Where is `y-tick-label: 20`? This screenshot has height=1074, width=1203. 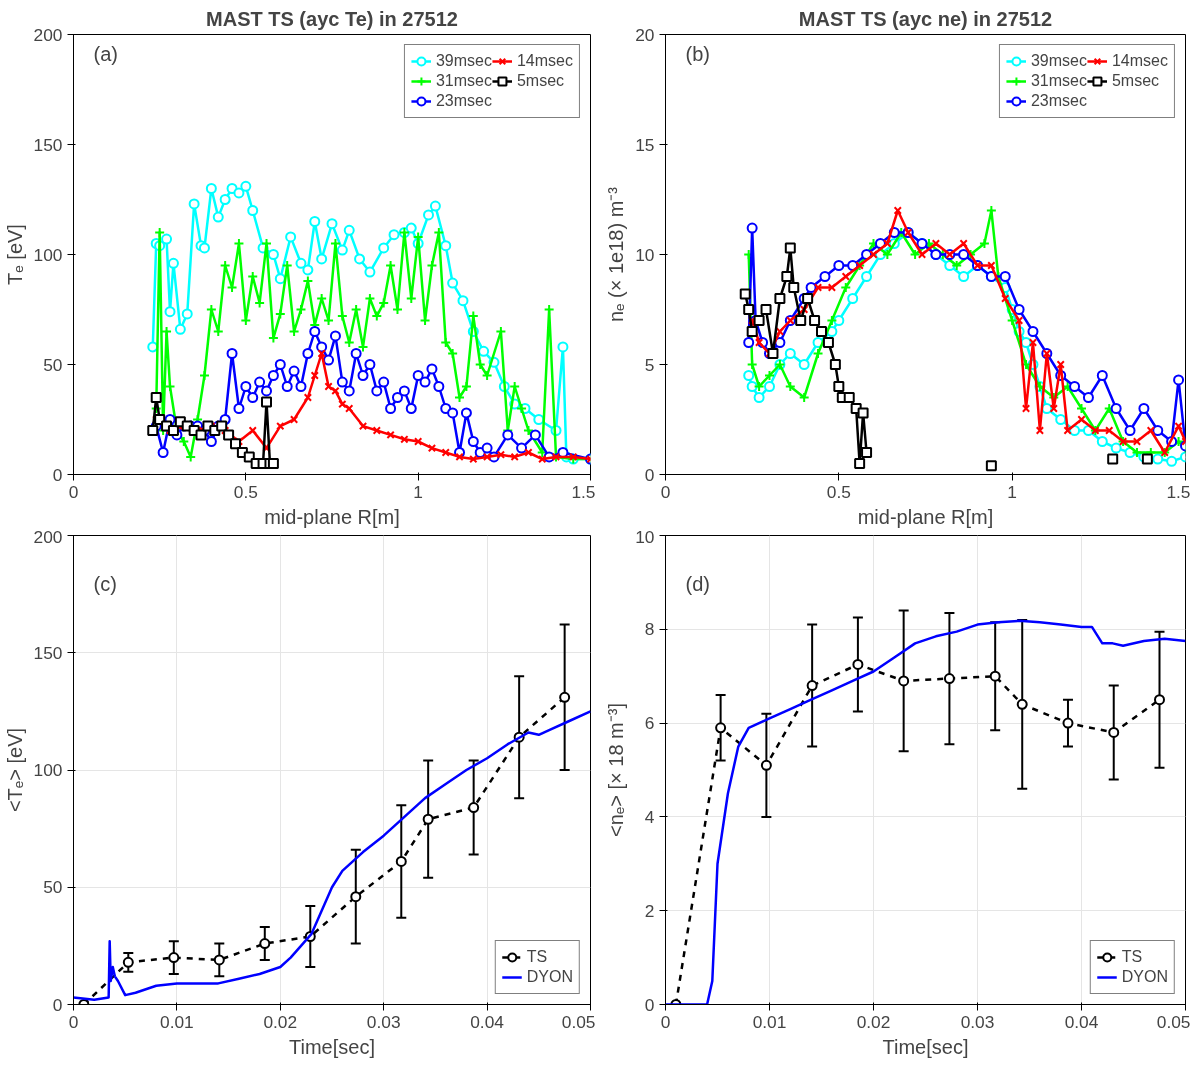
y-tick-label: 20 is located at coordinates (645, 34).